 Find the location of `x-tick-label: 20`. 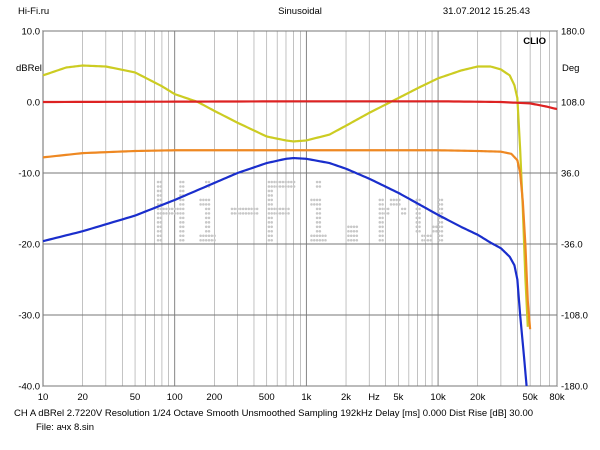

x-tick-label: 20 is located at coordinates (82, 397).